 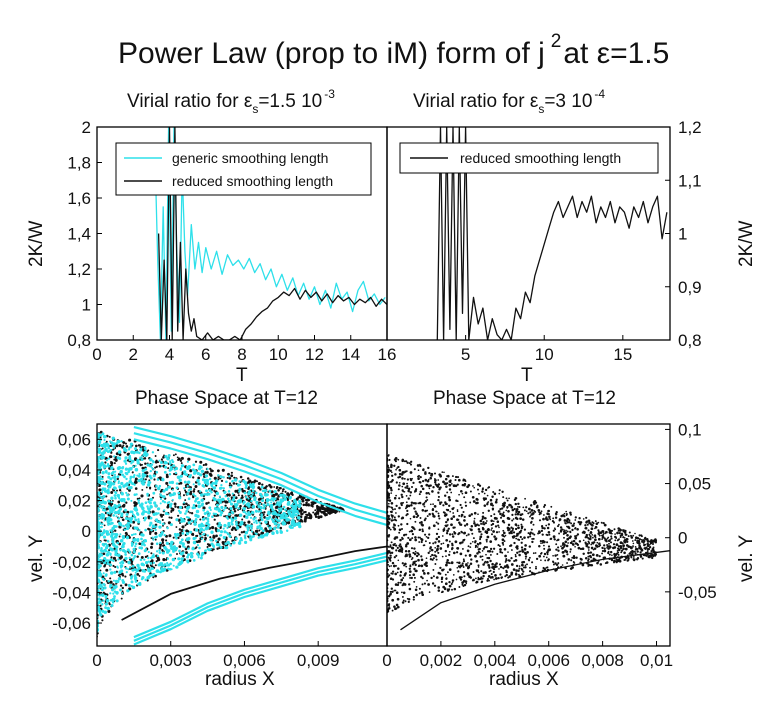 I want to click on virial-left-title-prefix: Virial ratio for ε, so click(x=190, y=101).